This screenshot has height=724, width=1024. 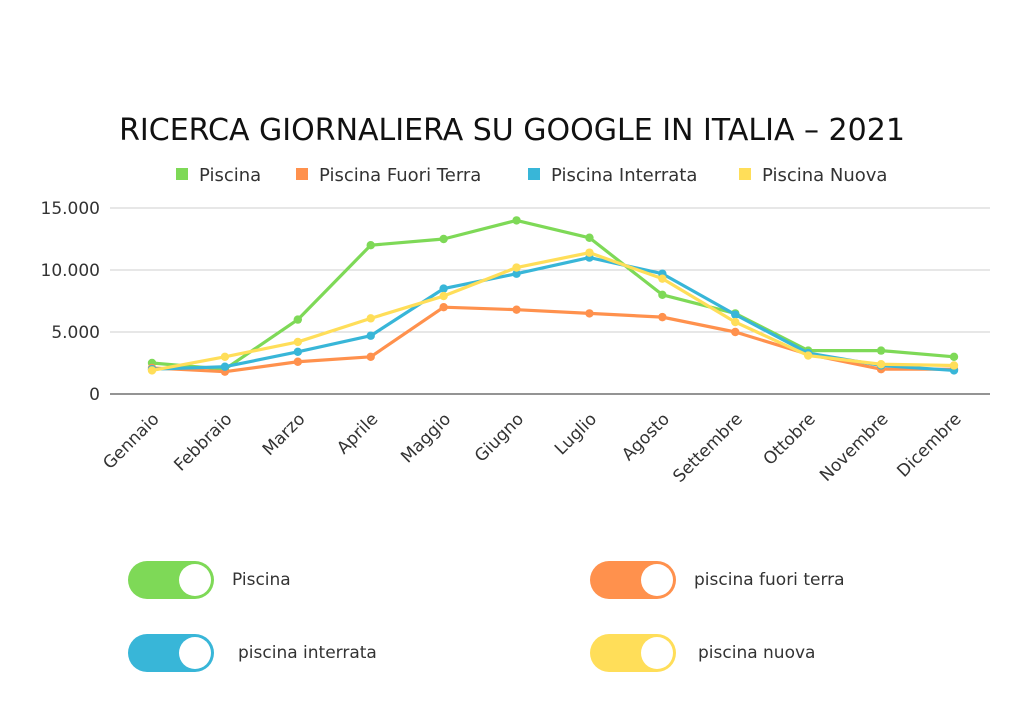 I want to click on legend-item: Piscina Nuova, so click(x=813, y=175).